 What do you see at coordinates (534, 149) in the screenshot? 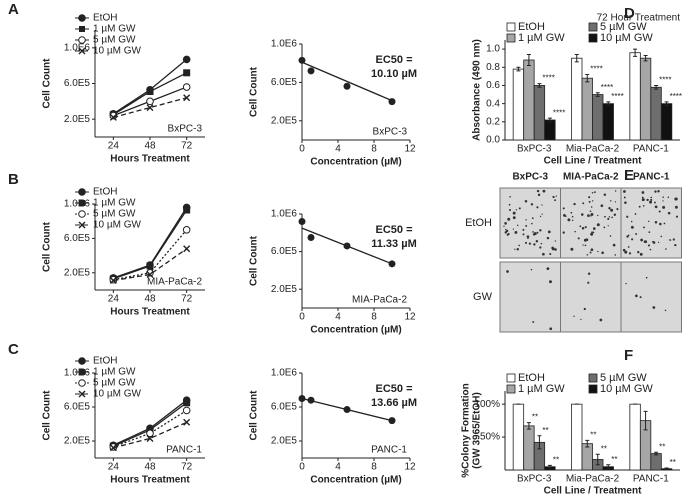
I see `x-tick-label: BxPC-3` at bounding box center [534, 149].